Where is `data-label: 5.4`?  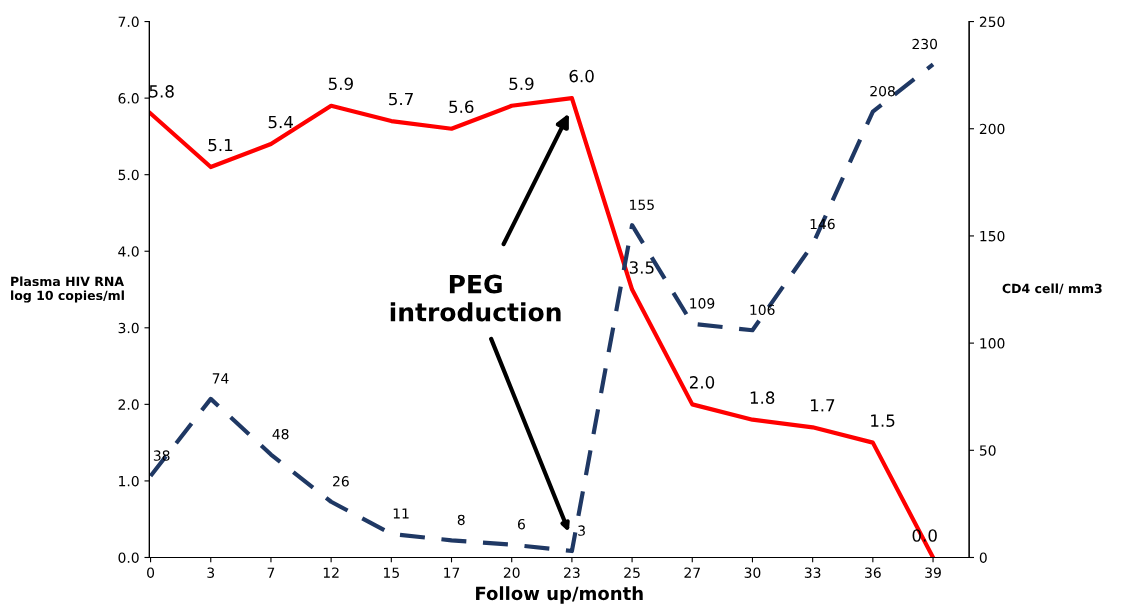 data-label: 5.4 is located at coordinates (280, 122).